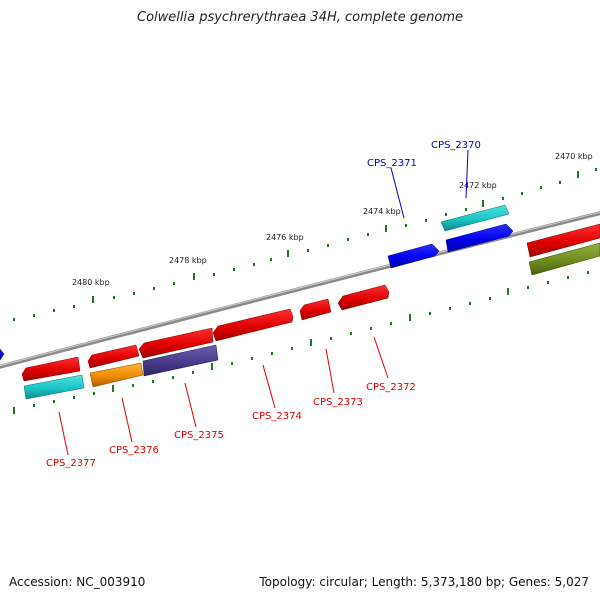 The height and width of the screenshot is (600, 600). Describe the element at coordinates (277, 416) in the screenshot. I see `gene-label-cps-2374: CPS_2374` at that location.